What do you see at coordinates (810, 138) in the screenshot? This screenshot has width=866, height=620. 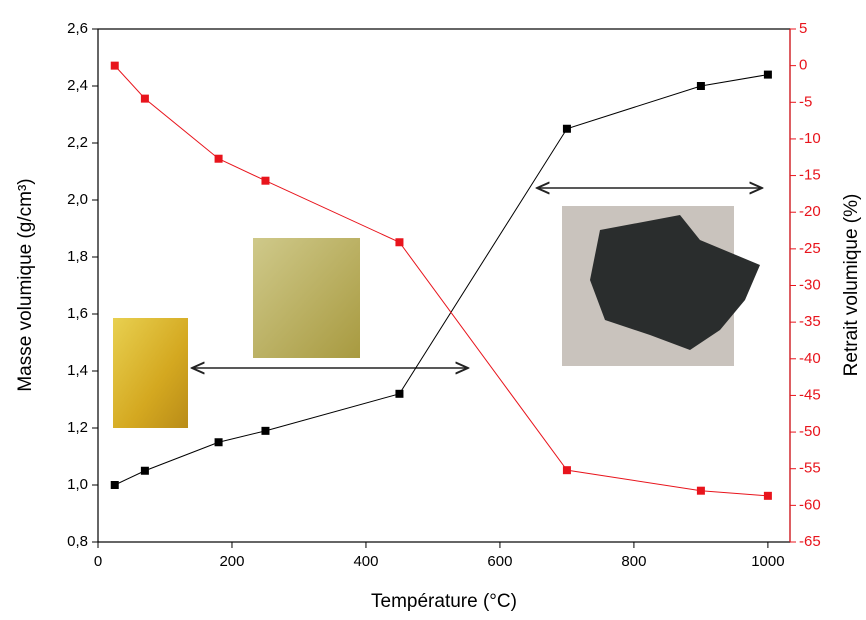 I see `y2-tick-label: -10` at bounding box center [810, 138].